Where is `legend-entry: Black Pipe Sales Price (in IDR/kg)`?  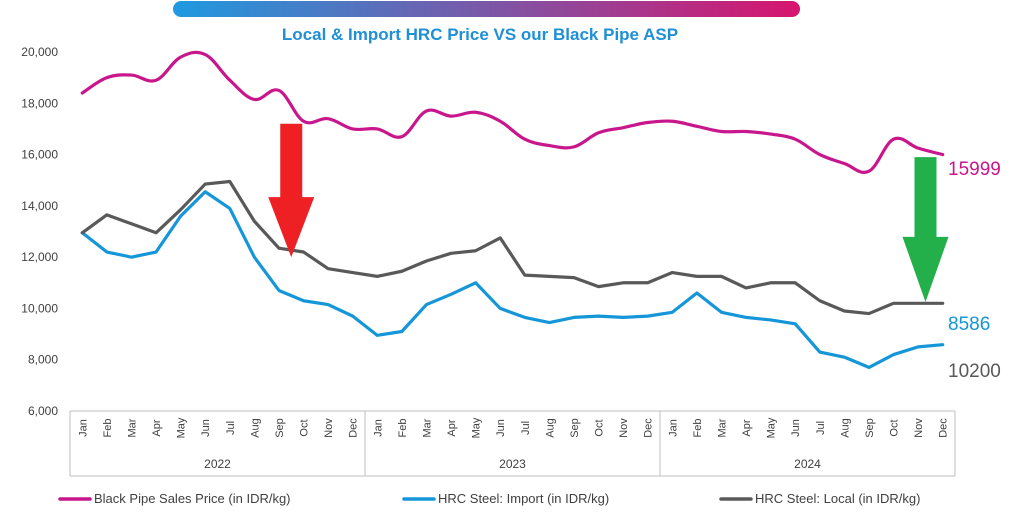 legend-entry: Black Pipe Sales Price (in IDR/kg) is located at coordinates (192, 498).